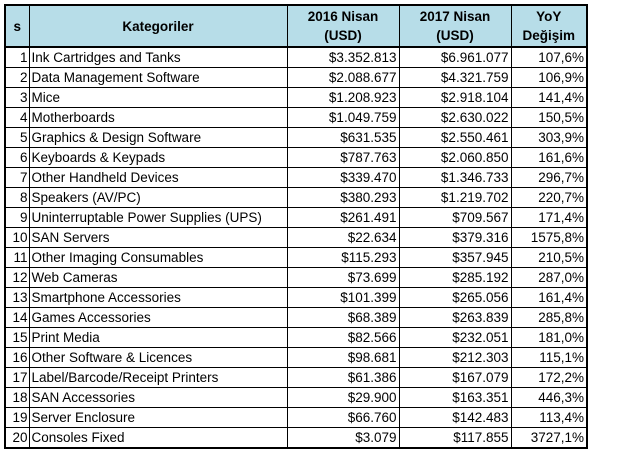 This screenshot has height=471, width=619. I want to click on row-2017-value: $285.192, so click(455, 277).